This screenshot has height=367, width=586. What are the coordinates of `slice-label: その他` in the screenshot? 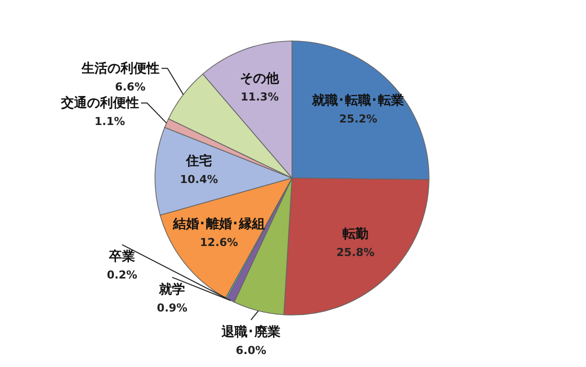 It's located at (260, 79).